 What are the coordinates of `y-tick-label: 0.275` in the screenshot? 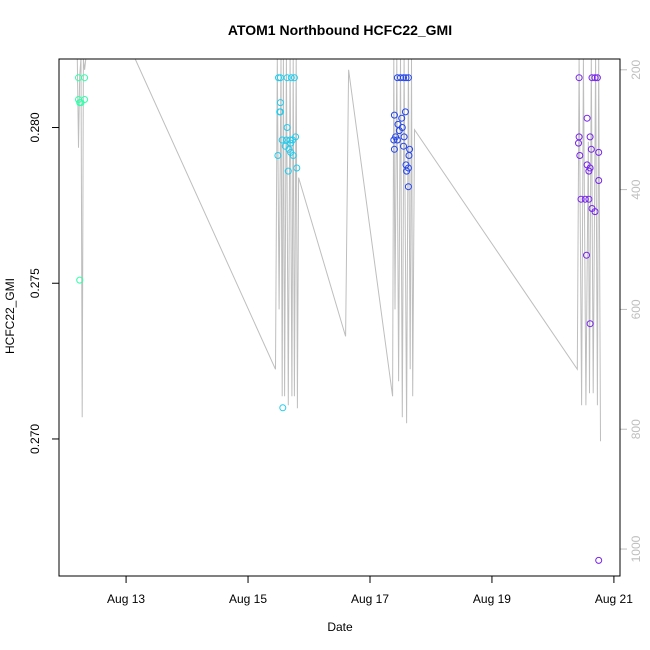 It's located at (35, 283).